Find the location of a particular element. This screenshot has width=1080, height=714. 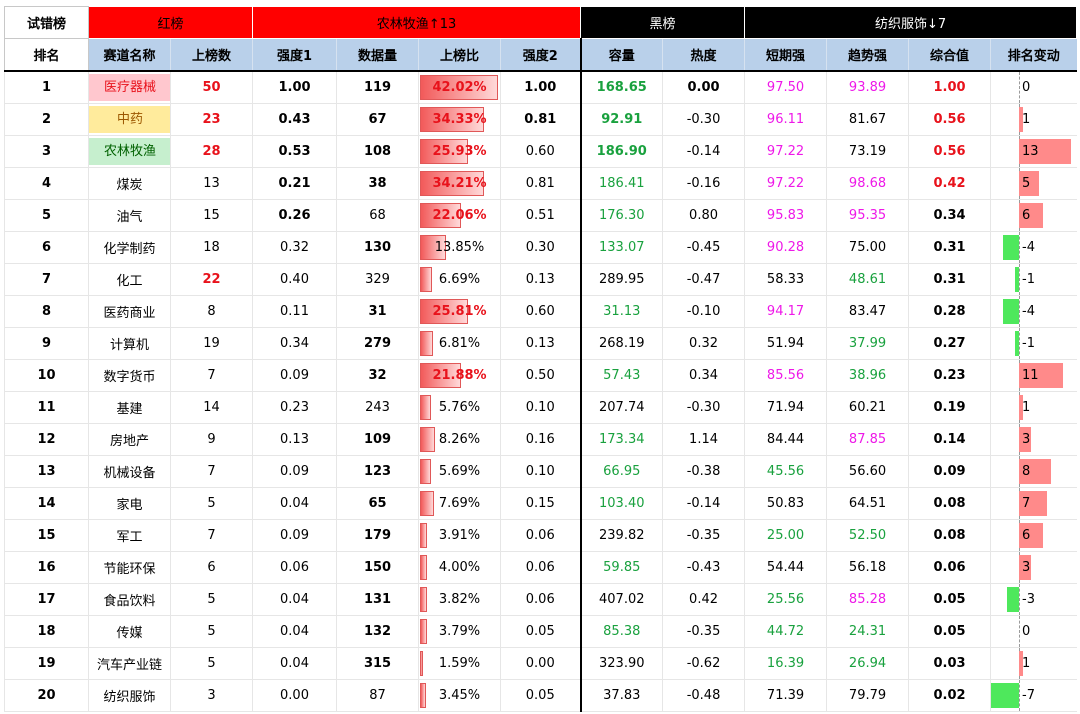

data-volume-cell: 329 is located at coordinates (377, 279).